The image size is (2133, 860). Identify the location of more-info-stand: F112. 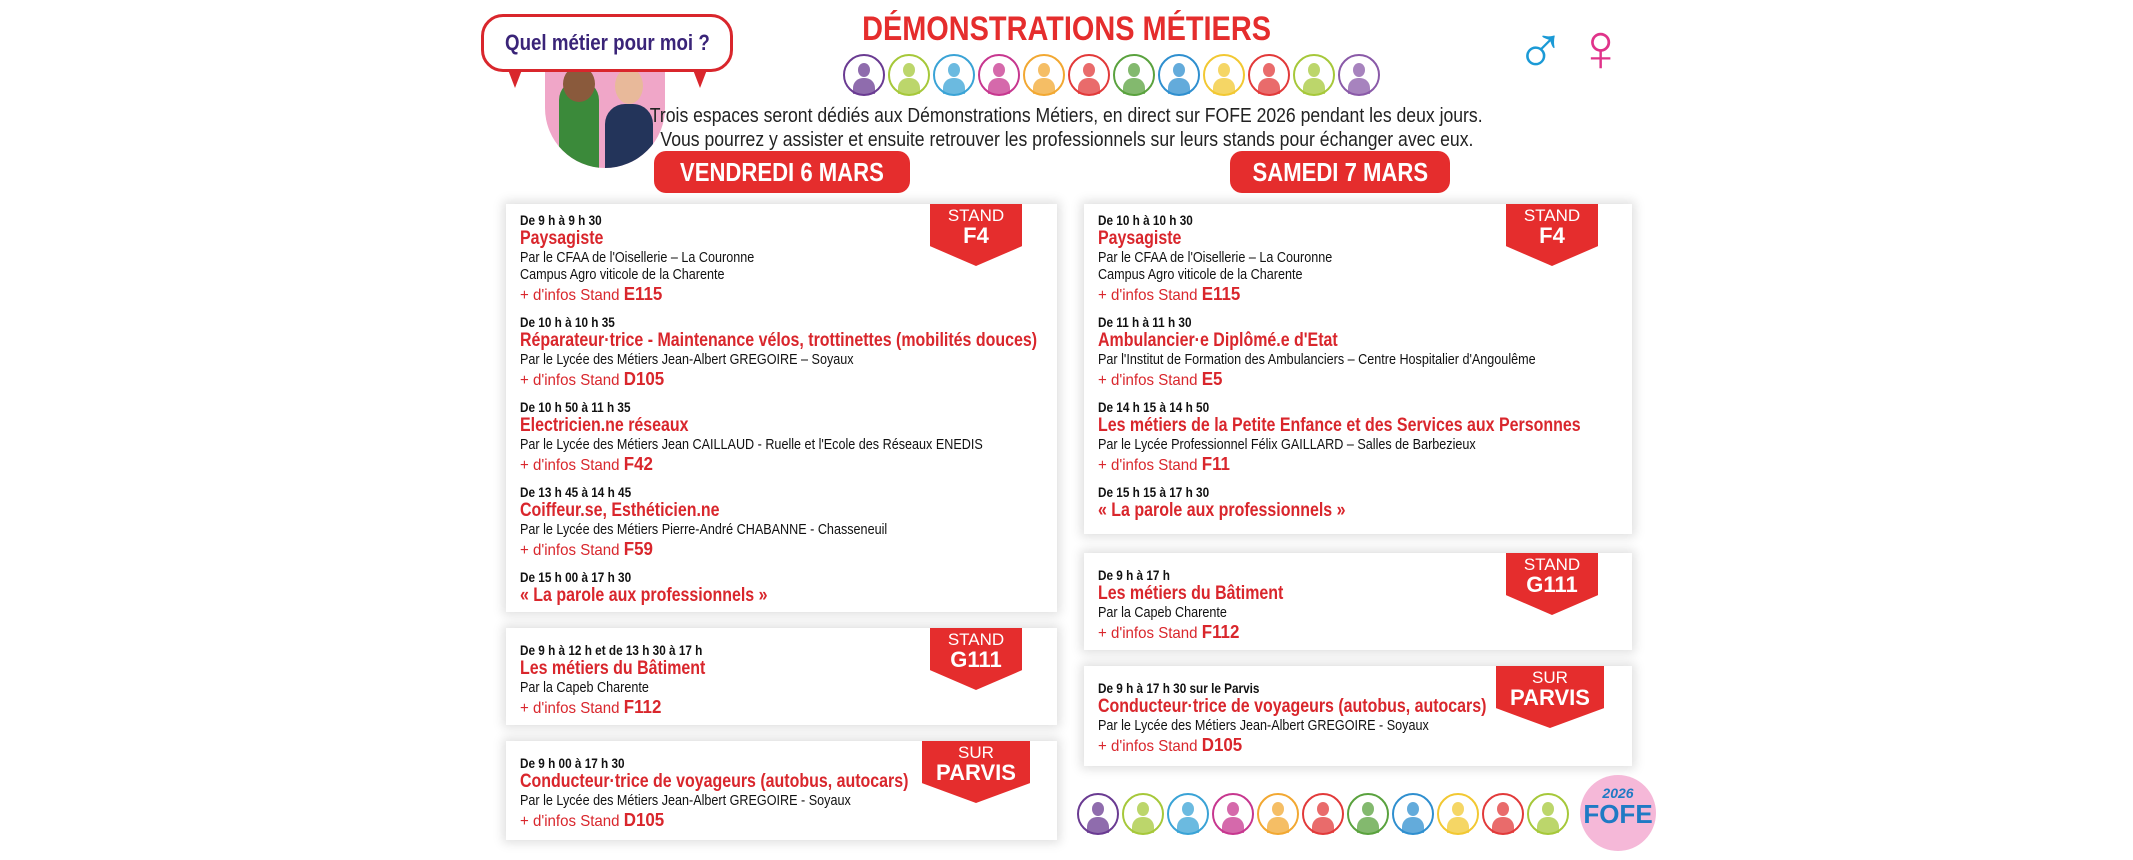
(642, 707).